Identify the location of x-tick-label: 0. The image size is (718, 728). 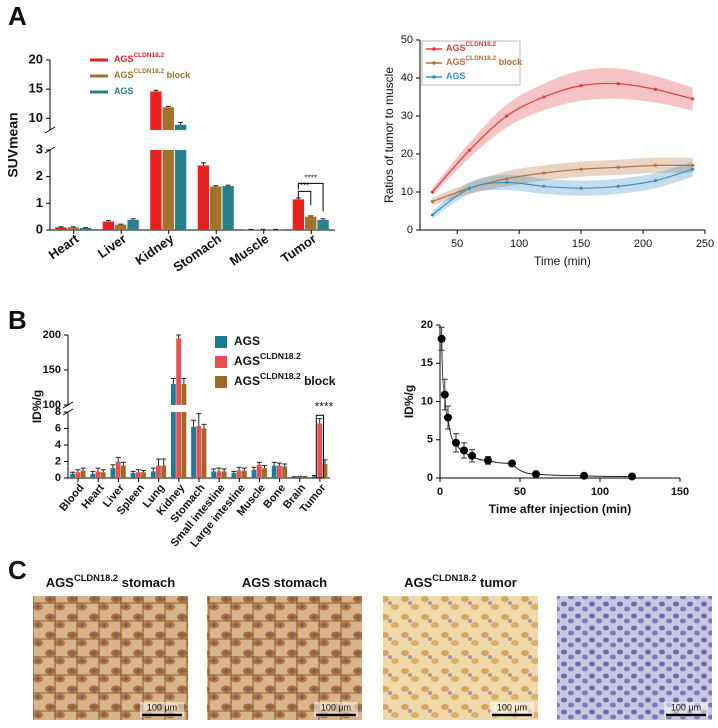
(440, 492).